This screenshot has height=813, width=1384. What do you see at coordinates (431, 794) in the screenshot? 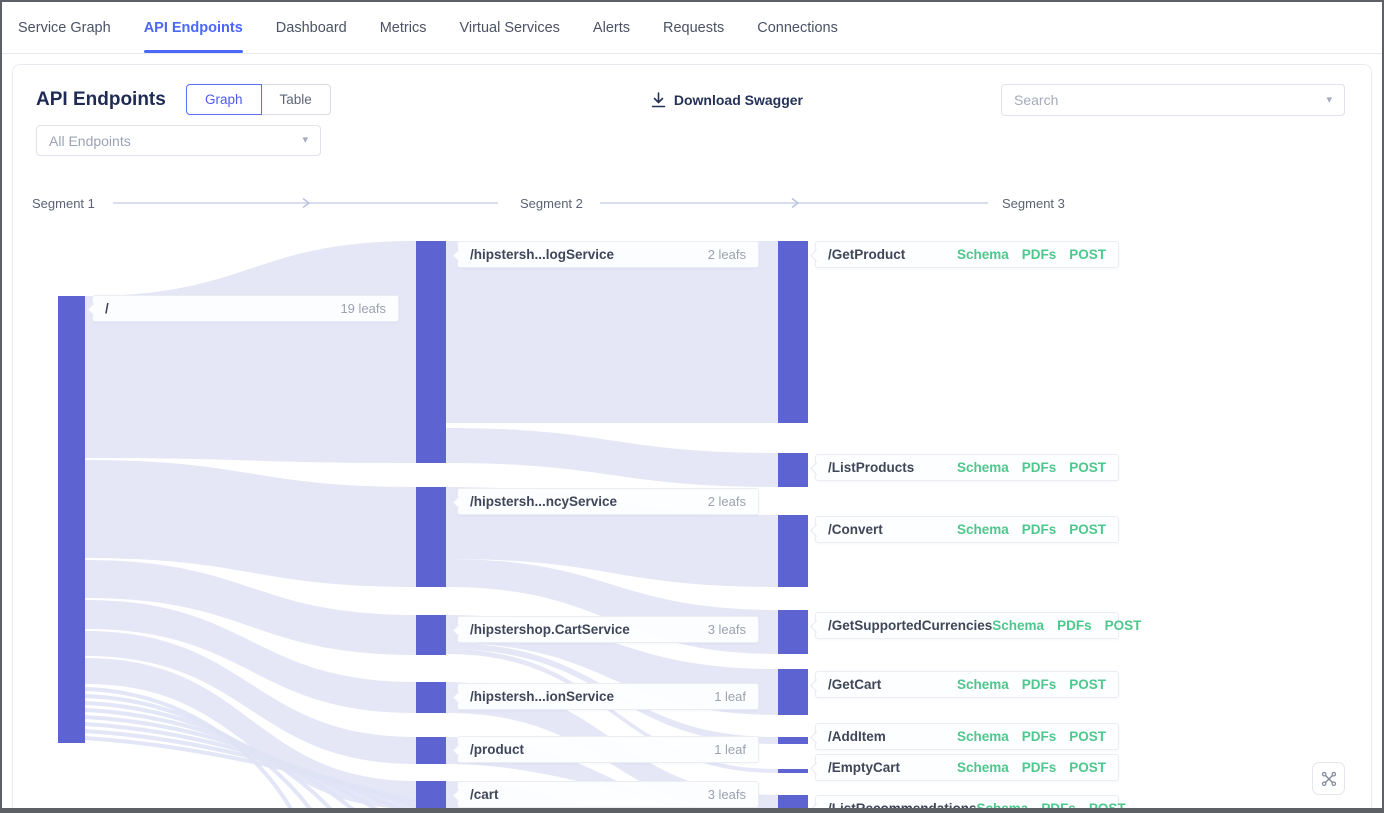
I see `node-bar-cart` at bounding box center [431, 794].